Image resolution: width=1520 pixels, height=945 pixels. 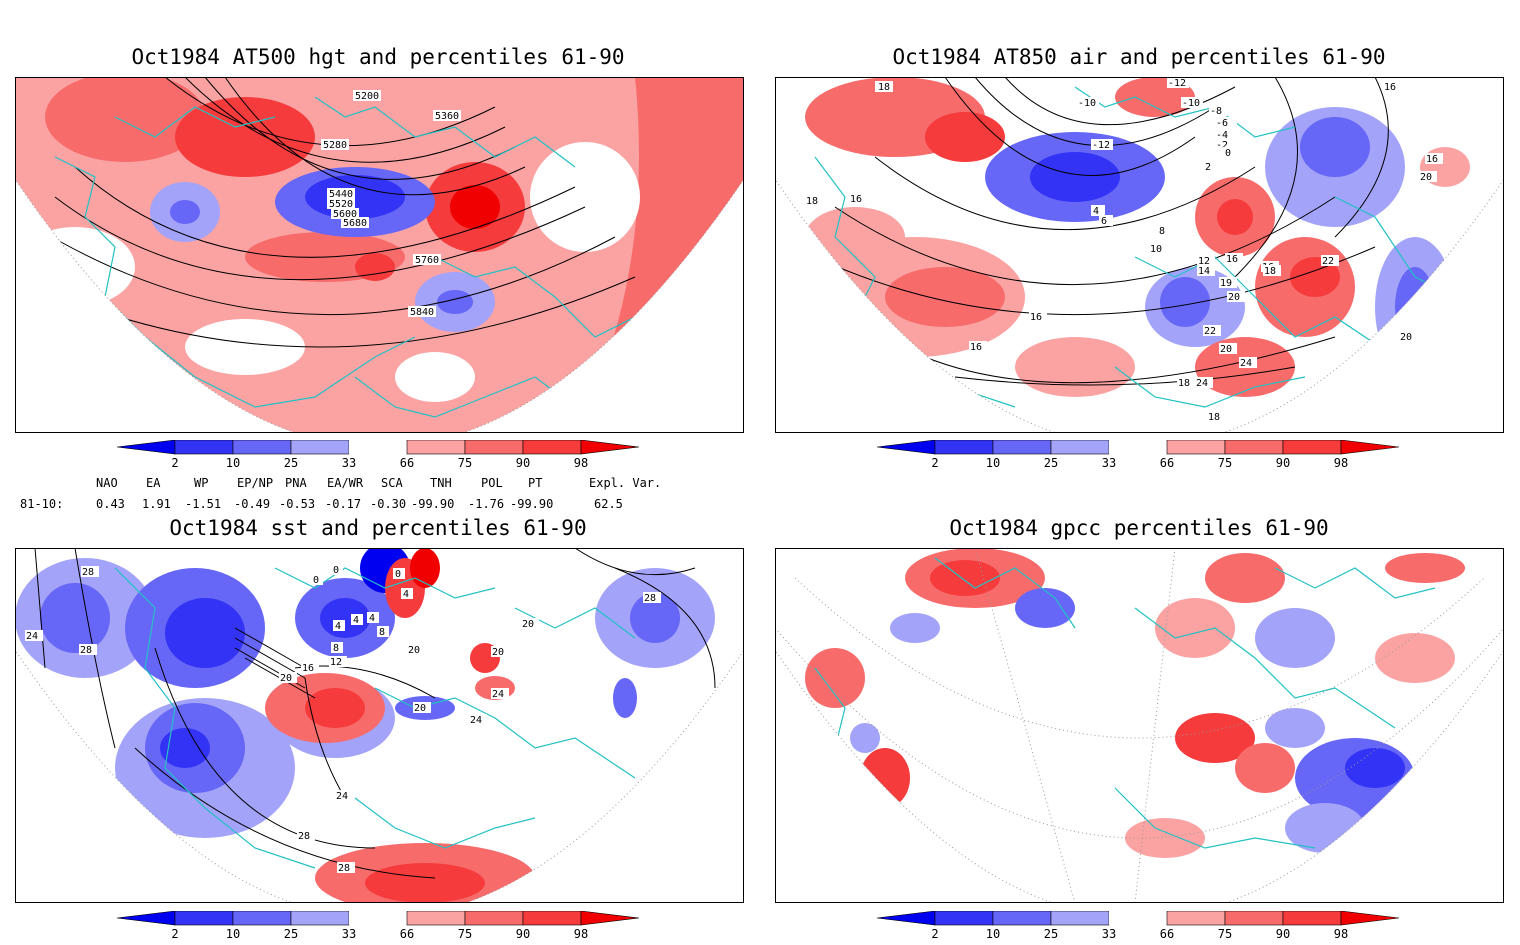 What do you see at coordinates (1101, 145) in the screenshot?
I see `contour-label: -12` at bounding box center [1101, 145].